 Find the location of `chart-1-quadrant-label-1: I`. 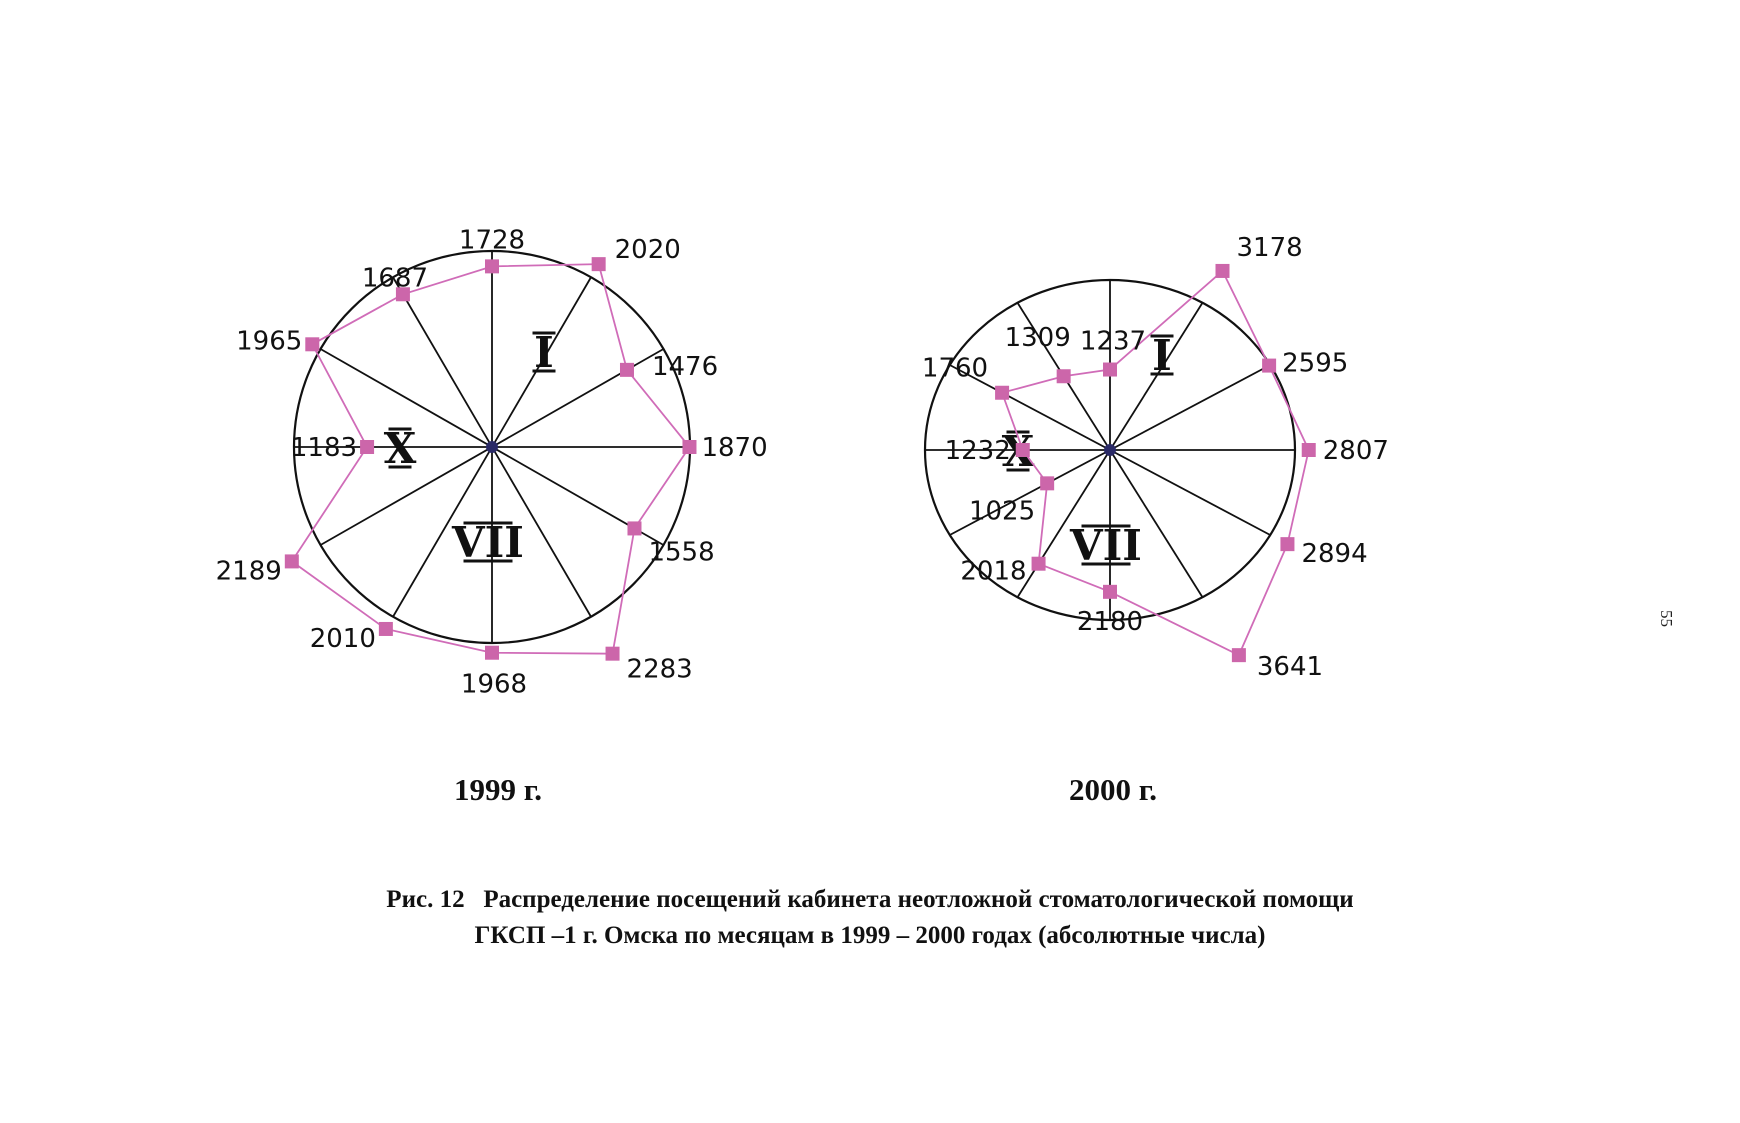

chart-1-quadrant-label-1: I is located at coordinates (544, 352).